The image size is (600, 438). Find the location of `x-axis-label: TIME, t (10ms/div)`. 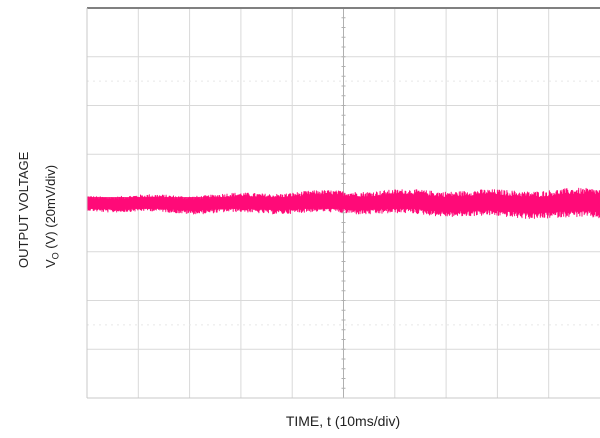

x-axis-label: TIME, t (10ms/div) is located at coordinates (300, 421).